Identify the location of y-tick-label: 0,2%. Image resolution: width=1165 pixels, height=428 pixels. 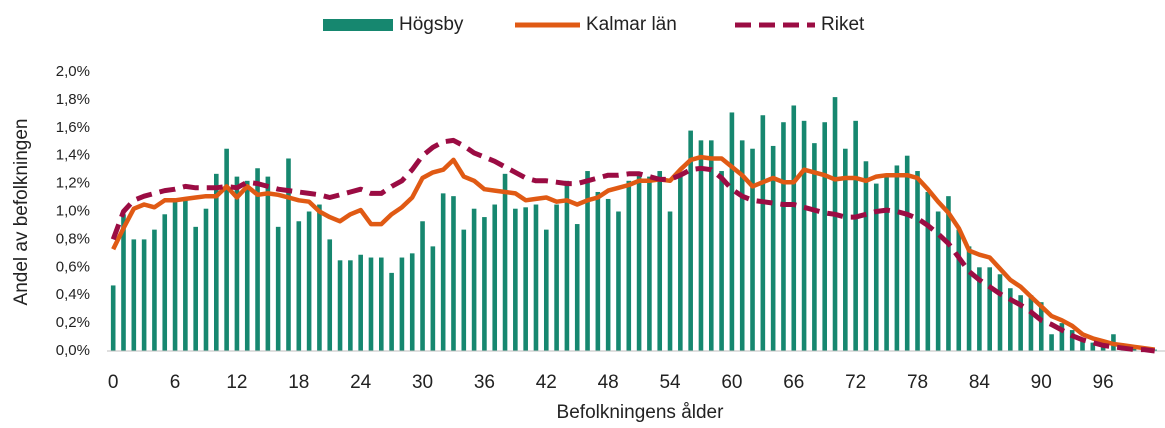
(73, 322).